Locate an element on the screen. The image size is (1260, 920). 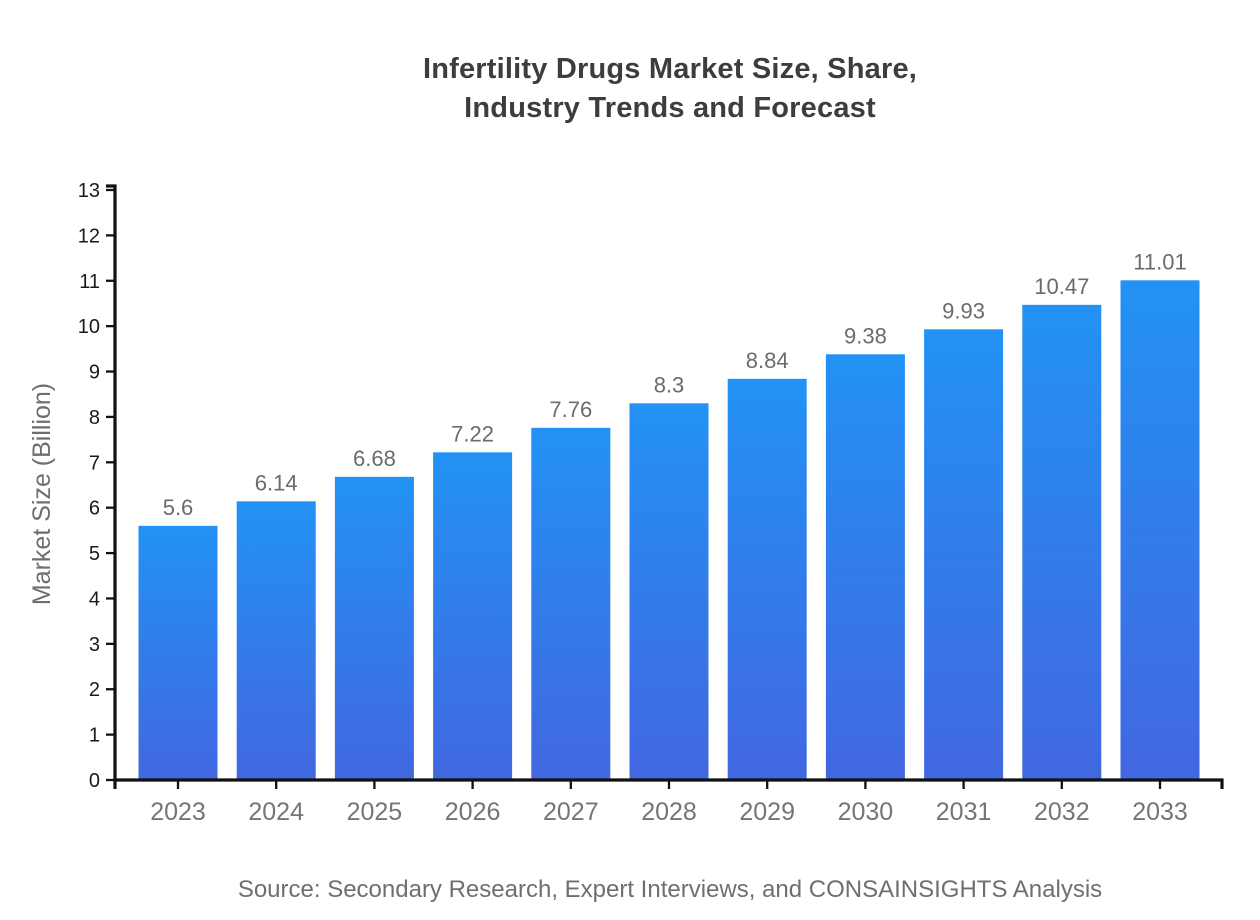
bar-value-label: 11.01 is located at coordinates (1159, 261).